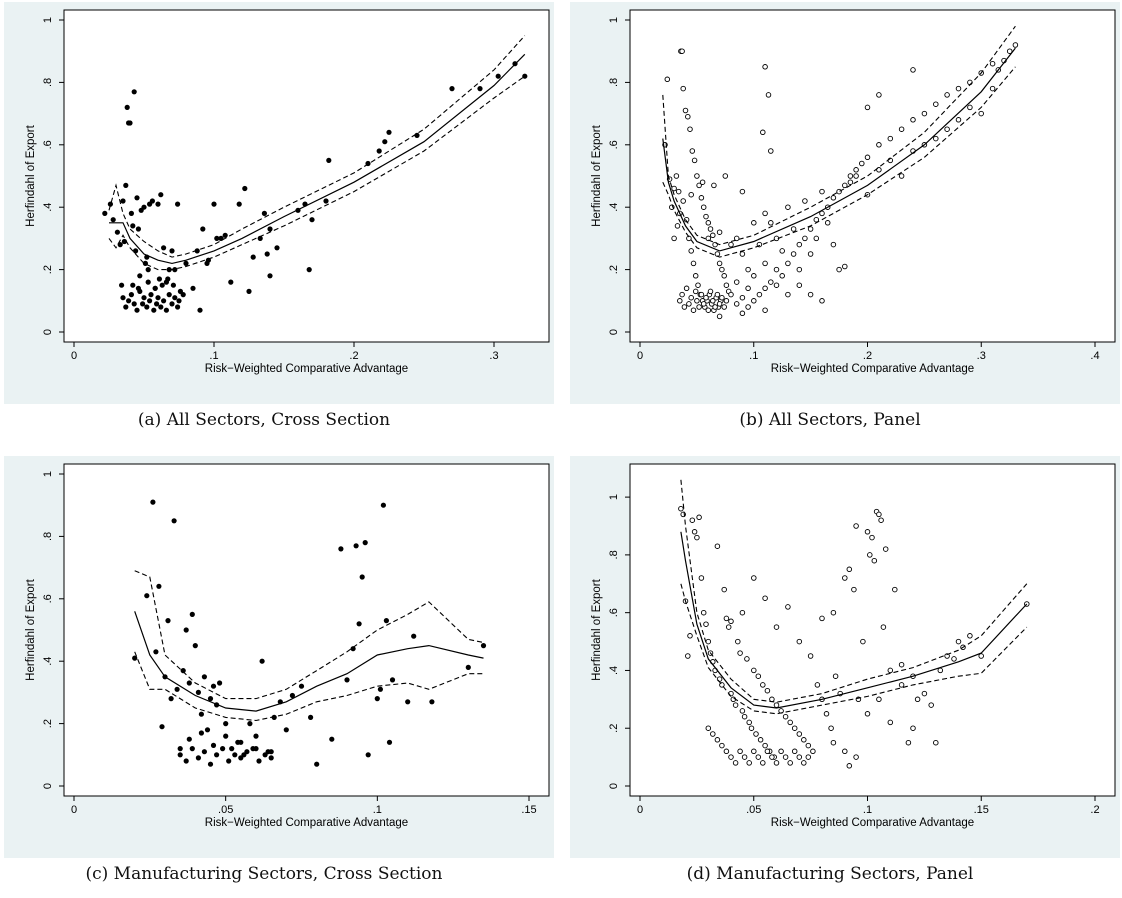  What do you see at coordinates (981, 810) in the screenshot?
I see `x-tick-label: .15` at bounding box center [981, 810].